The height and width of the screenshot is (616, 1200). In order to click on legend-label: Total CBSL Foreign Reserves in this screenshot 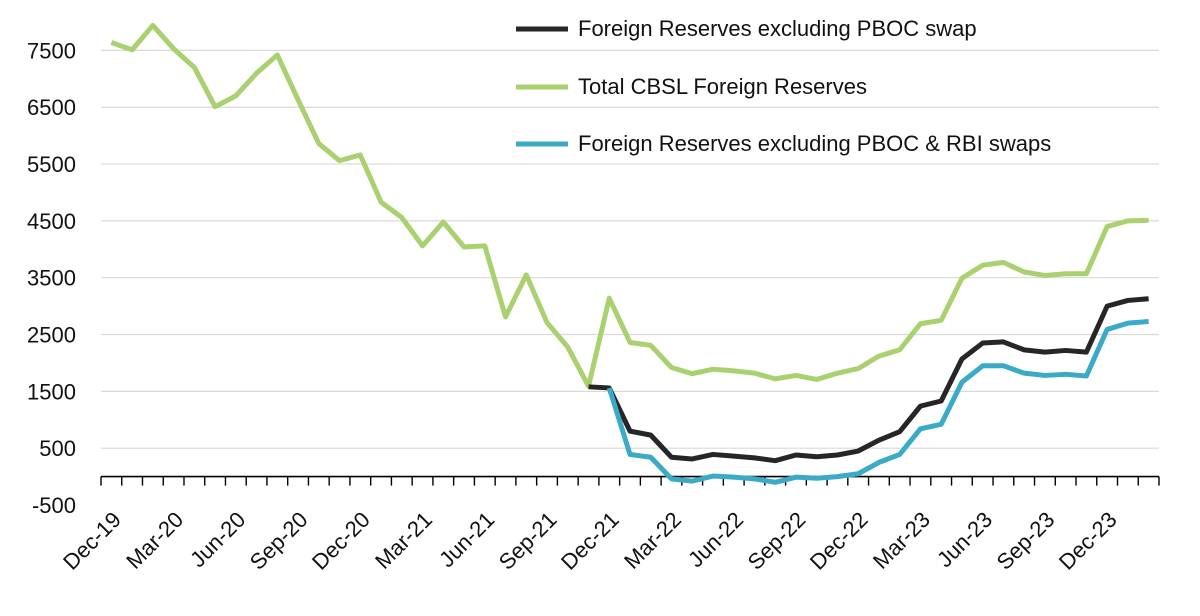, I will do `click(722, 86)`.